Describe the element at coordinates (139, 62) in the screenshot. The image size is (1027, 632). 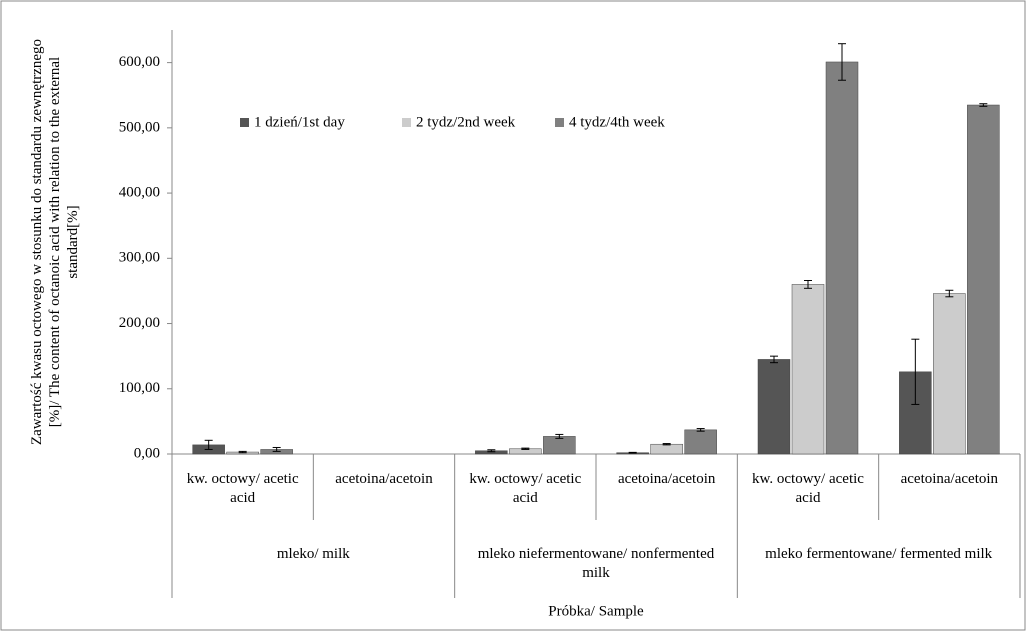
I see `y-tick-label: 600,00` at that location.